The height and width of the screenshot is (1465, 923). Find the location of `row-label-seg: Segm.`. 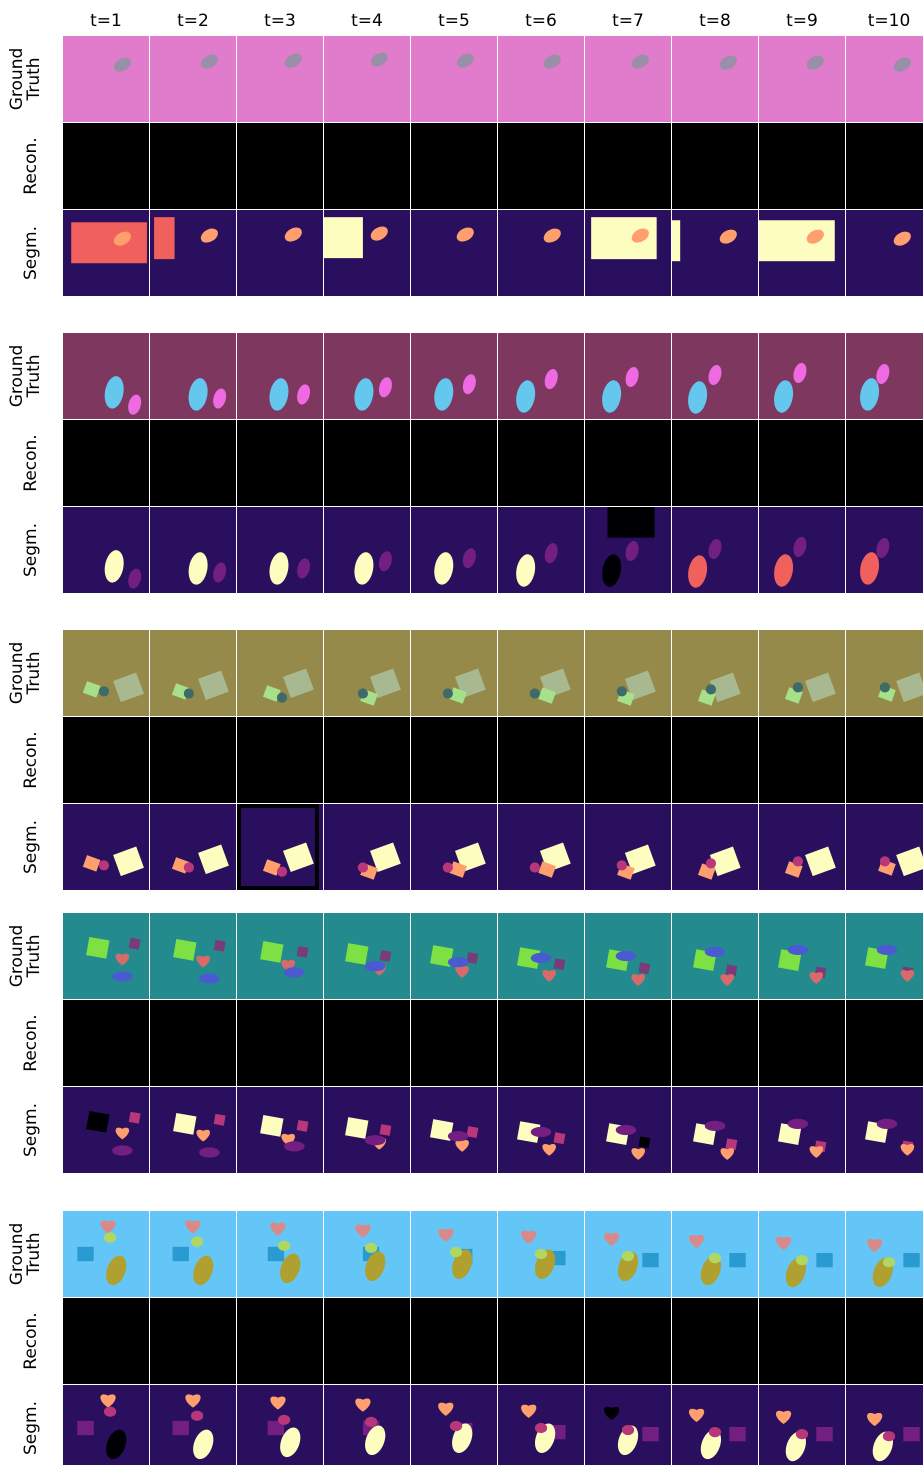

row-label-seg: Segm. is located at coordinates (31, 1428).